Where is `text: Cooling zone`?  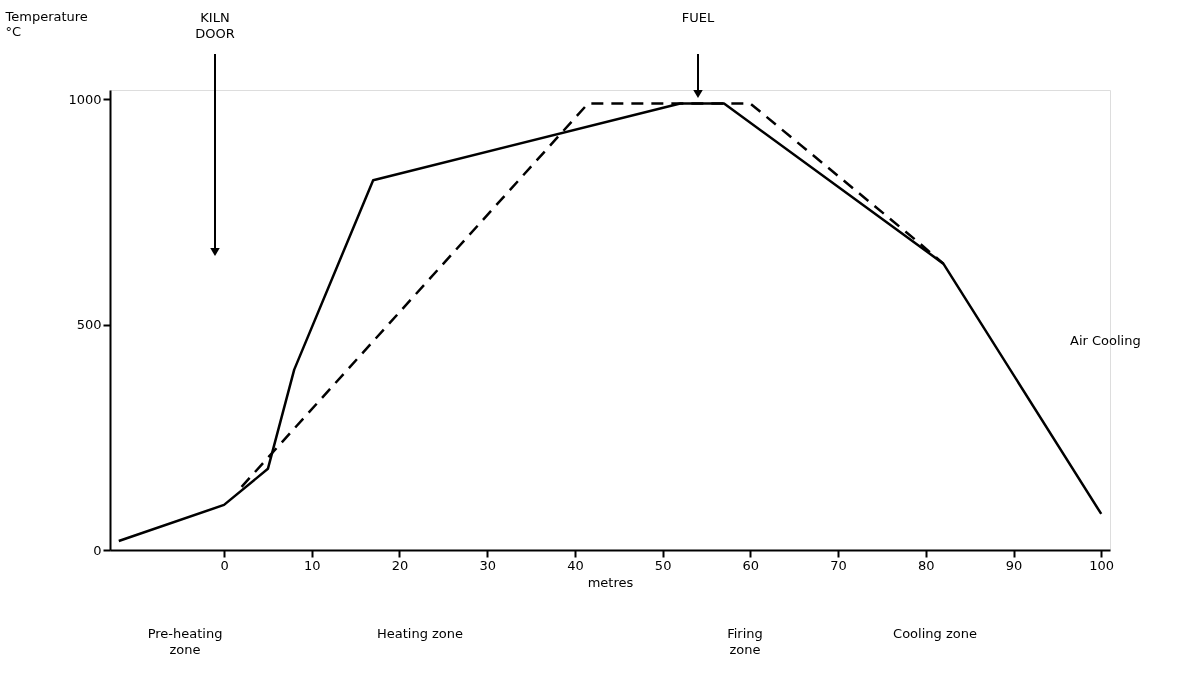 text: Cooling zone is located at coordinates (935, 633).